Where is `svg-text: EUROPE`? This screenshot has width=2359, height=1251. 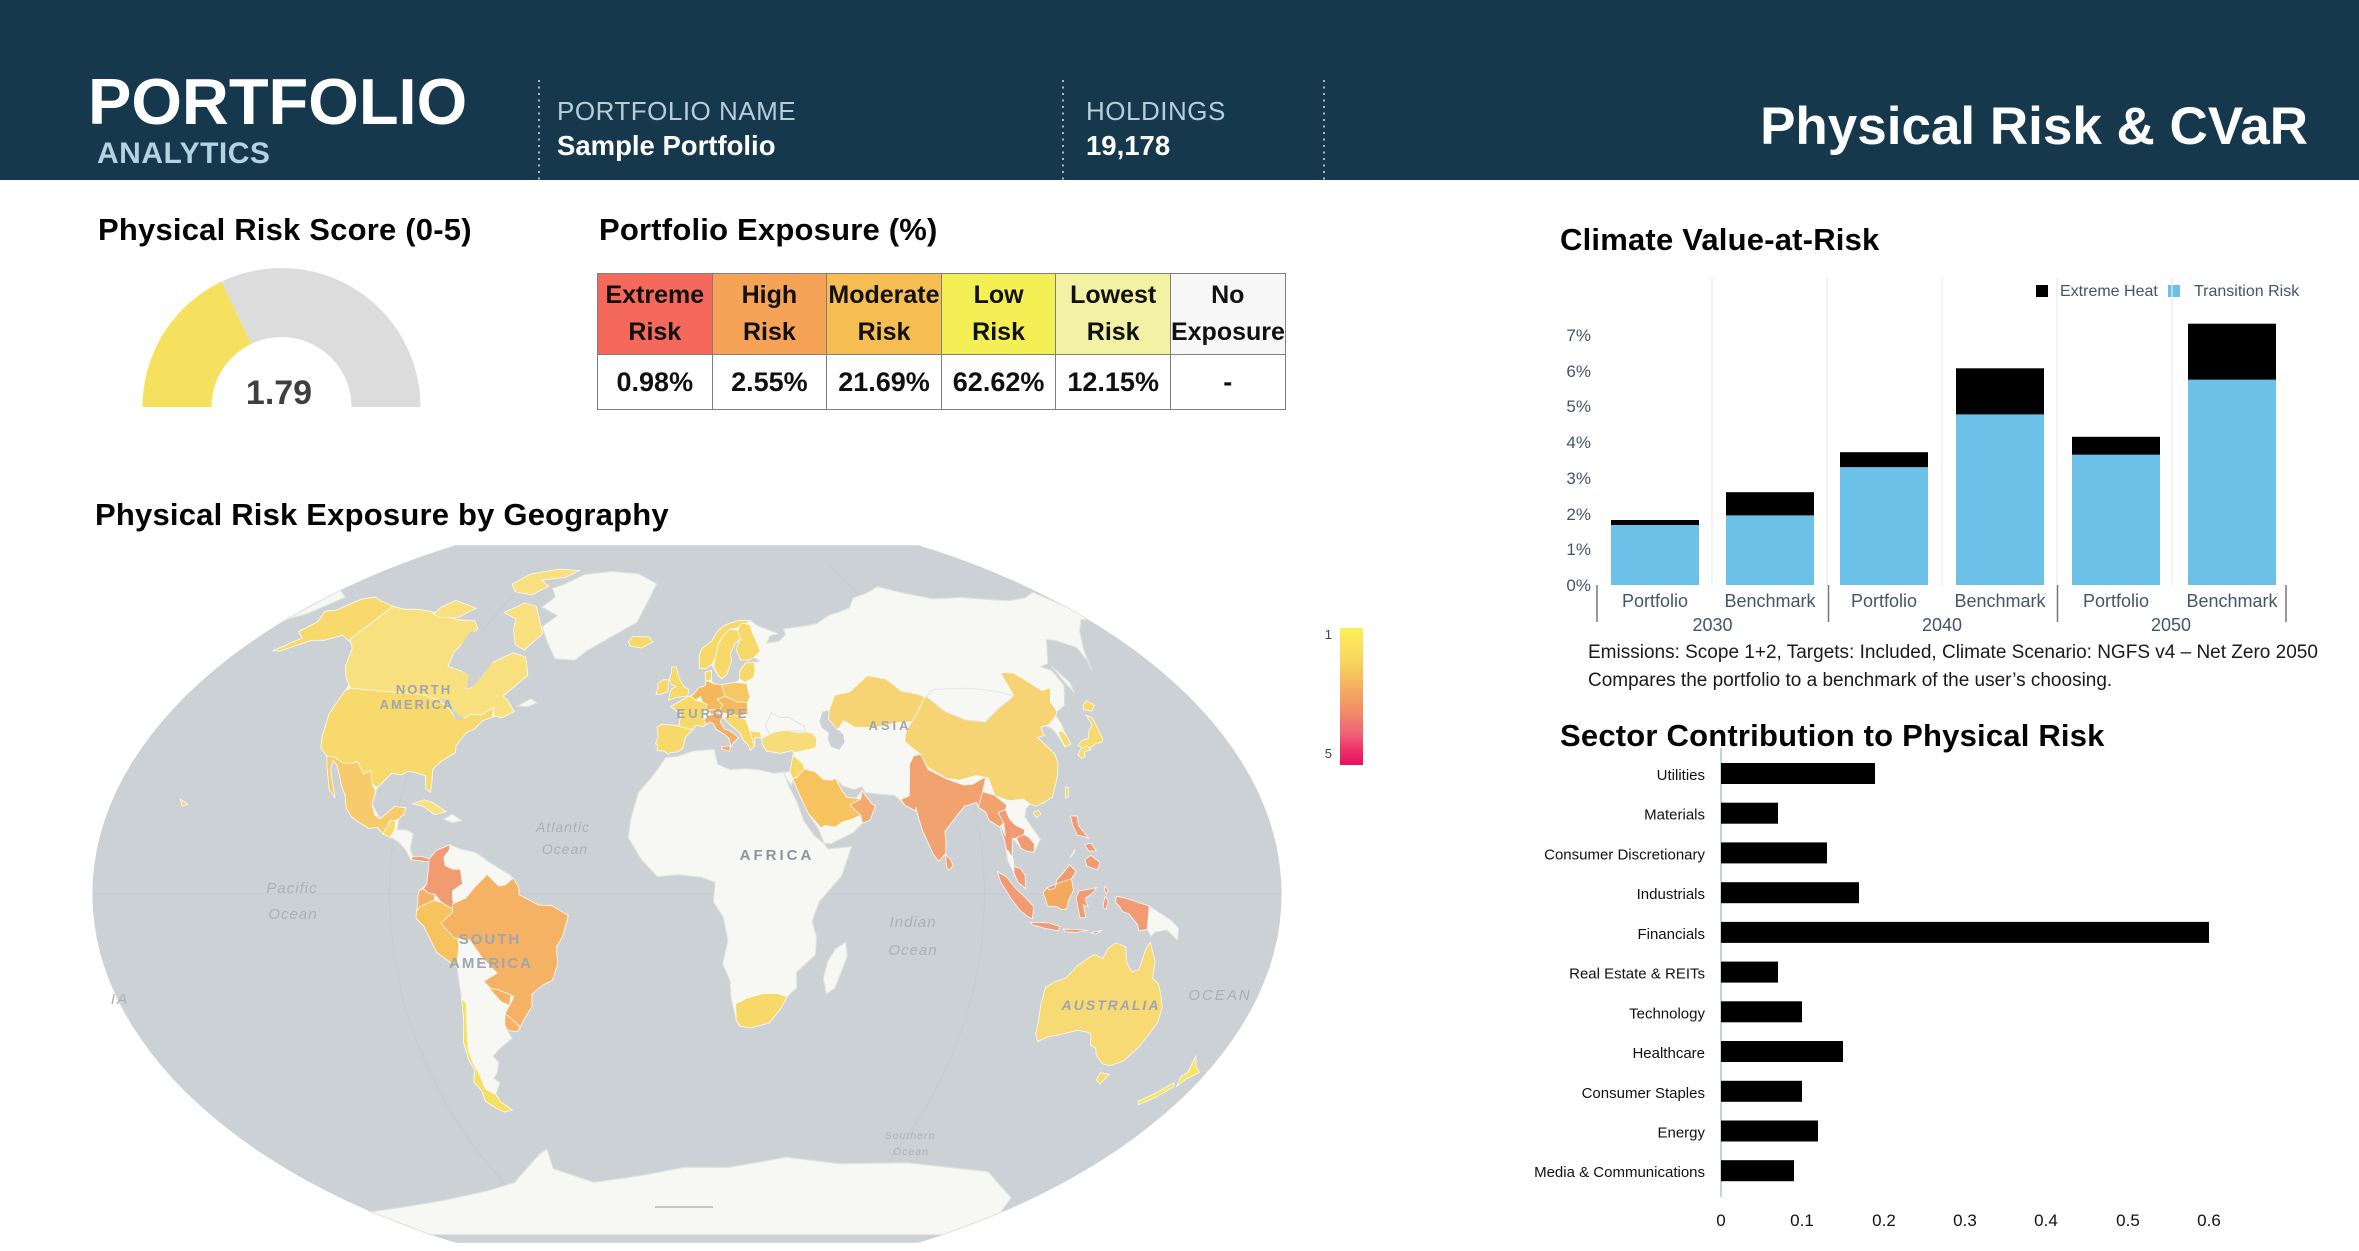 svg-text: EUROPE is located at coordinates (713, 713).